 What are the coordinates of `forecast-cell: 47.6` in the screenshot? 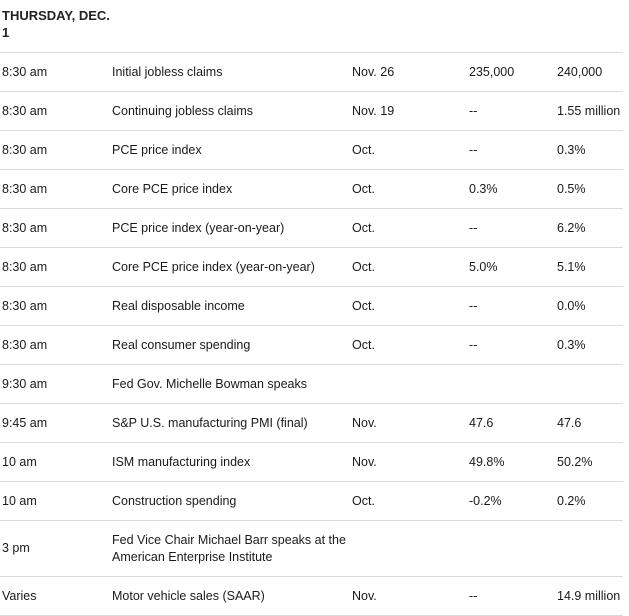 It's located at (513, 423).